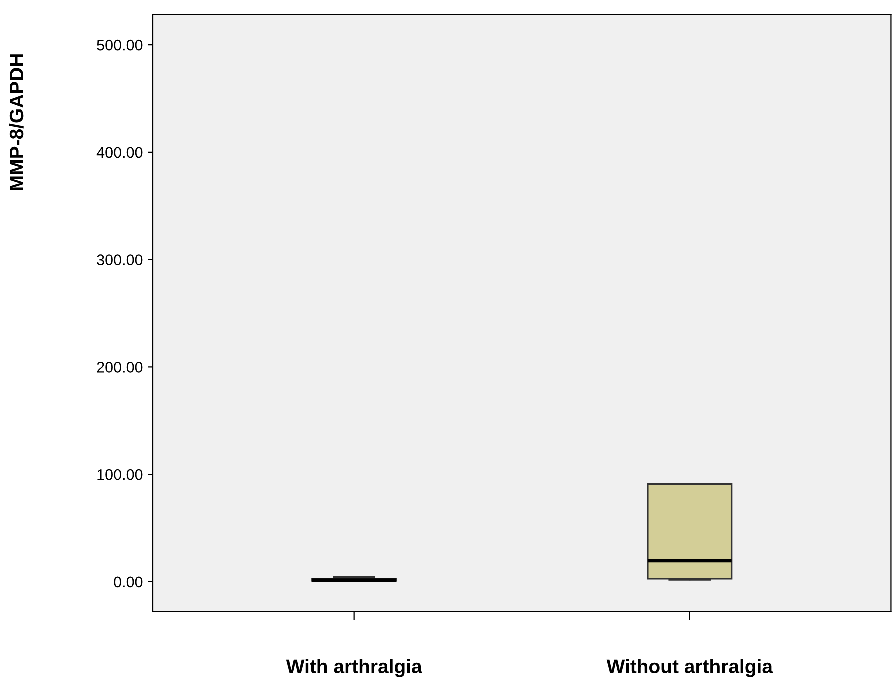 The height and width of the screenshot is (688, 893). What do you see at coordinates (120, 367) in the screenshot?
I see `y-tick-label: 200.00` at bounding box center [120, 367].